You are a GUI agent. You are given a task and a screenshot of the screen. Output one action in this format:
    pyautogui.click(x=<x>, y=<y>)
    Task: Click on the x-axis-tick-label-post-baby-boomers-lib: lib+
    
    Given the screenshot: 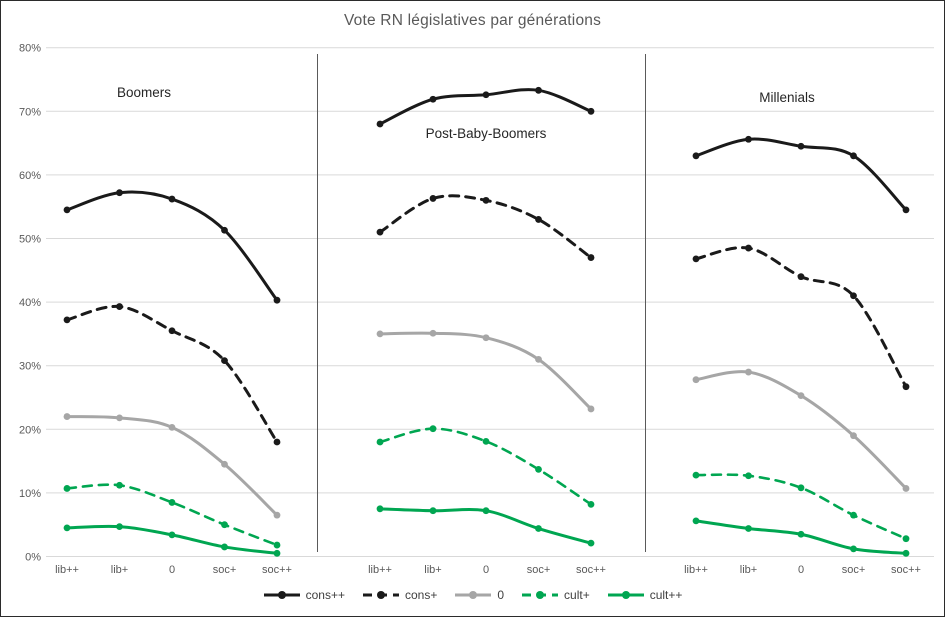 What is the action you would take?
    pyautogui.click(x=432, y=570)
    